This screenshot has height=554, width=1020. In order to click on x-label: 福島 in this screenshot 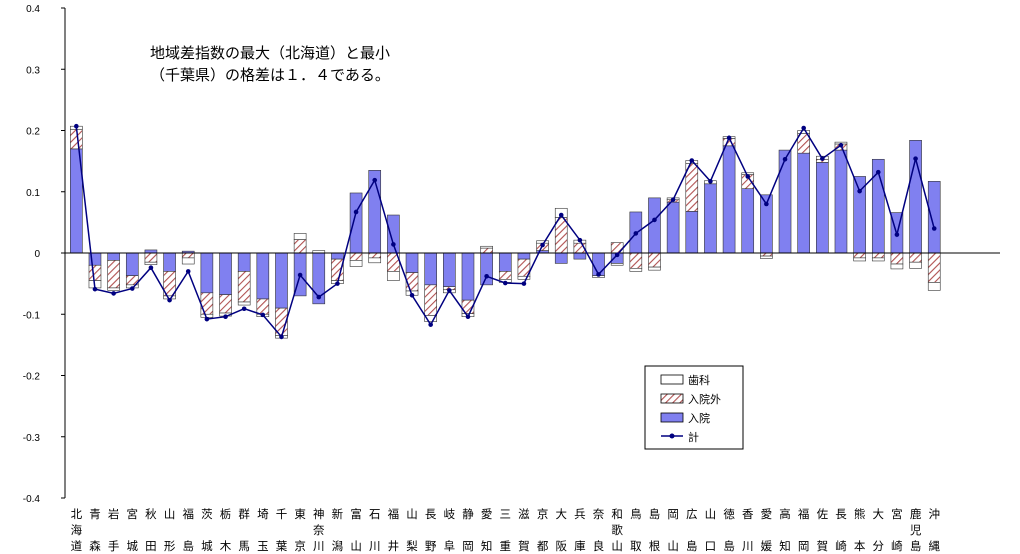, I will do `click(188, 530)`.